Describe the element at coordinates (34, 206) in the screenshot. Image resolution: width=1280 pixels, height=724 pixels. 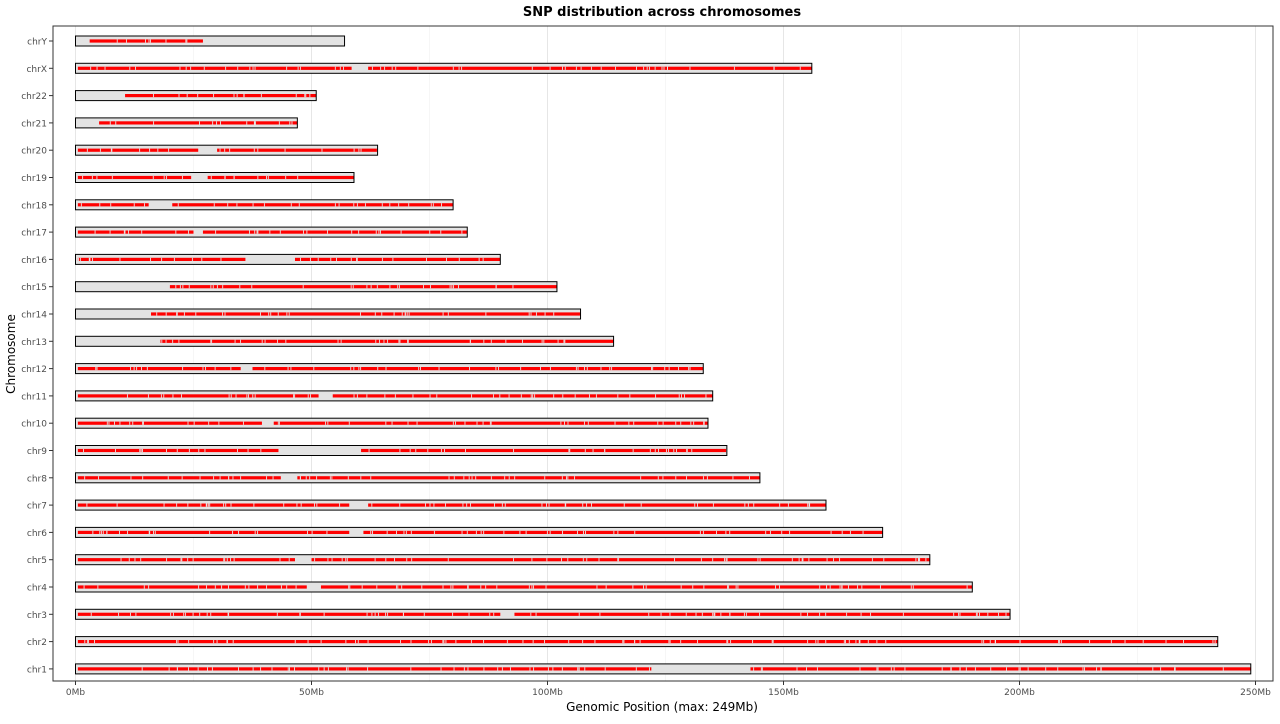
I see `y-tick-label: chr18` at that location.